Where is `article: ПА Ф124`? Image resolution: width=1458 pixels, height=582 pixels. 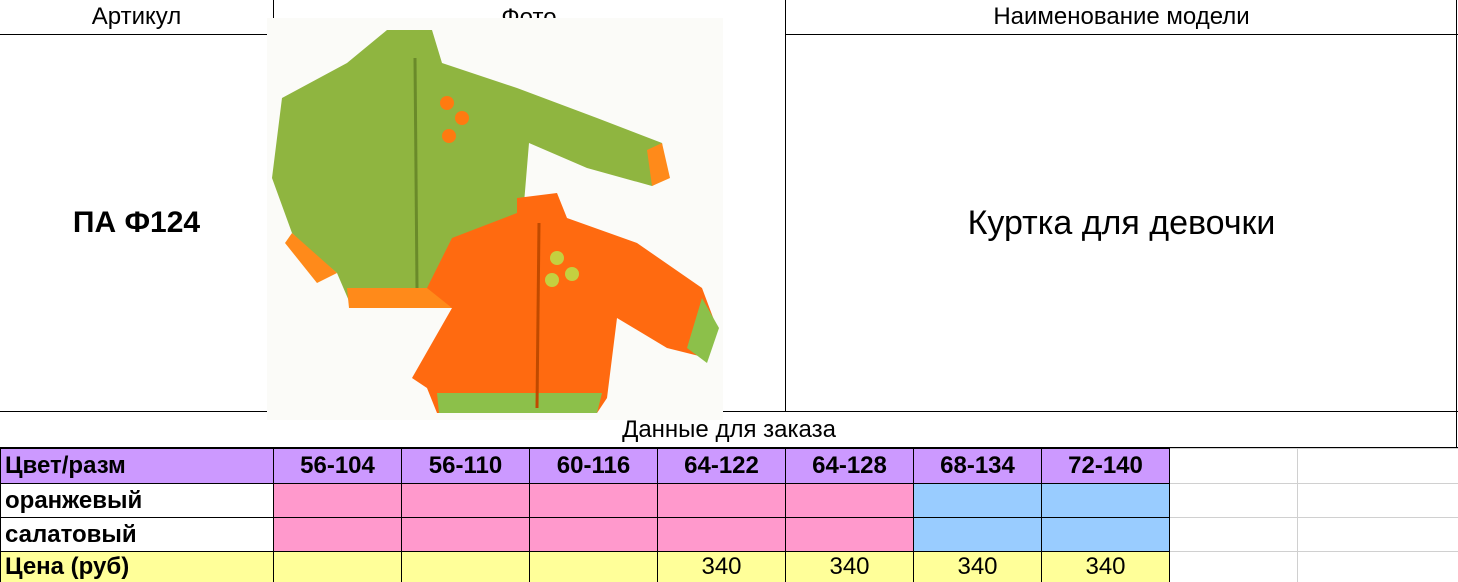 article: ПА Ф124 is located at coordinates (136, 222).